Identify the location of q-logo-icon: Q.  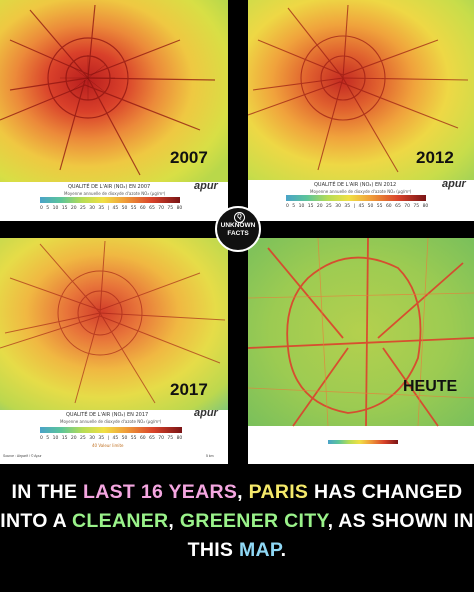
(239, 217).